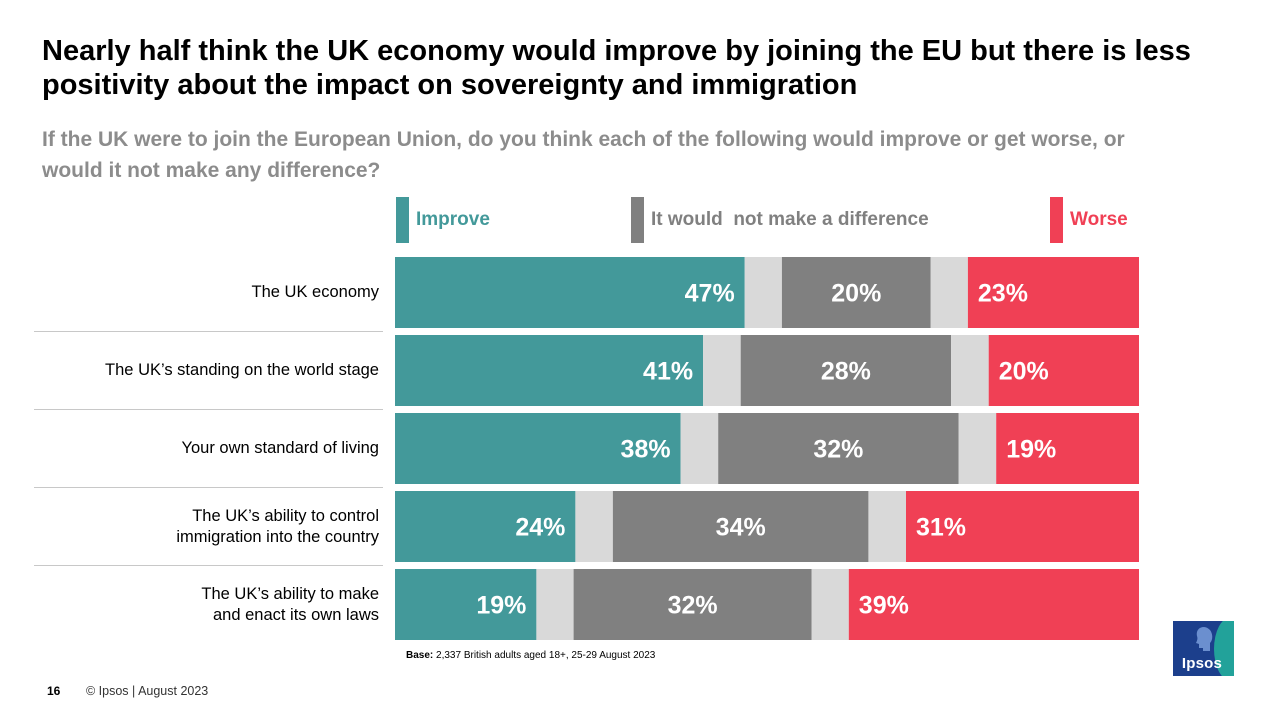 The height and width of the screenshot is (720, 1280). What do you see at coordinates (1024, 372) in the screenshot?
I see `data-label-1-4: 20%` at bounding box center [1024, 372].